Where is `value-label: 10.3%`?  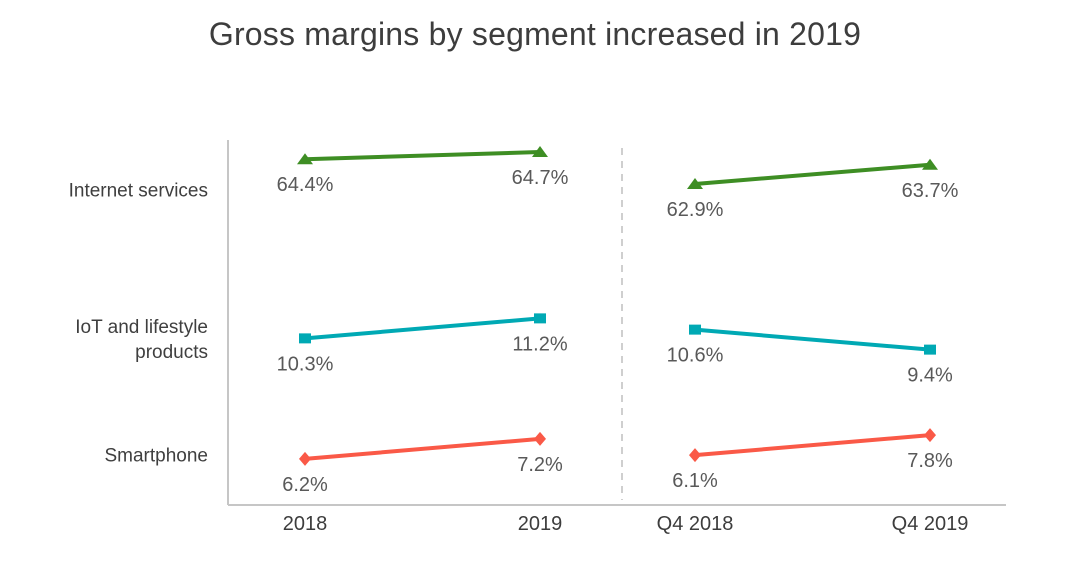 value-label: 10.3% is located at coordinates (305, 364).